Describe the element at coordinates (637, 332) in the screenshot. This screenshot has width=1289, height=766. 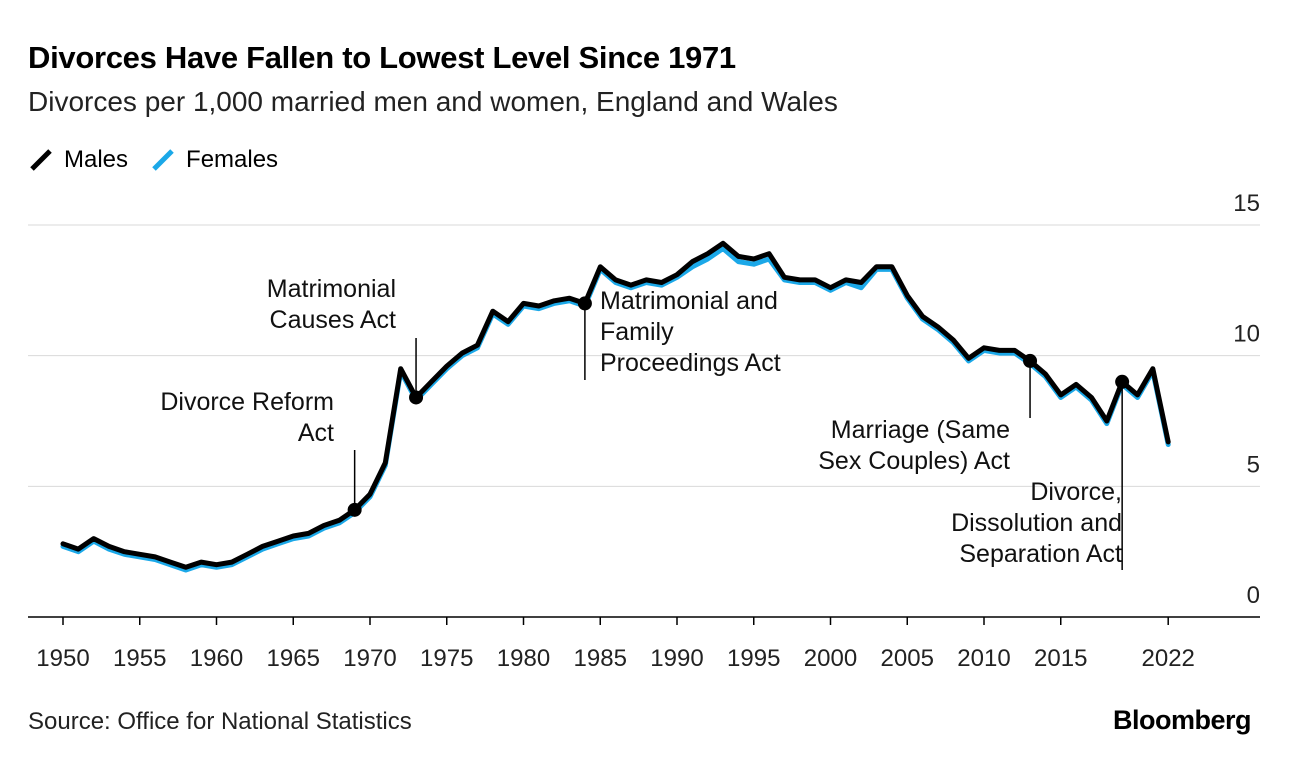
I see `annotation-label-line: Family` at that location.